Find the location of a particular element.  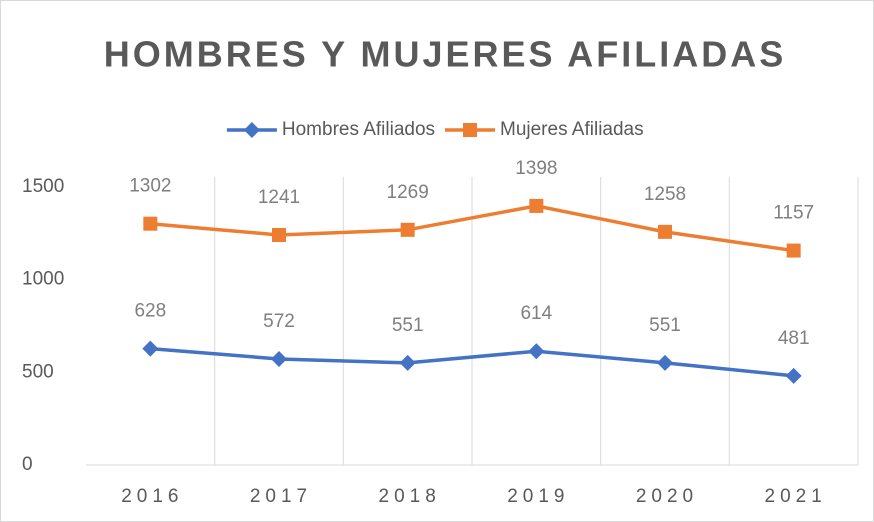

x-tick-label: 2020 is located at coordinates (667, 496).